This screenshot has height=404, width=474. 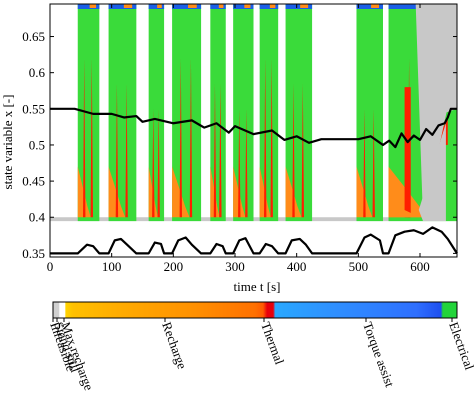 I want to click on y-tick-label: 0.4, so click(x=37, y=217).